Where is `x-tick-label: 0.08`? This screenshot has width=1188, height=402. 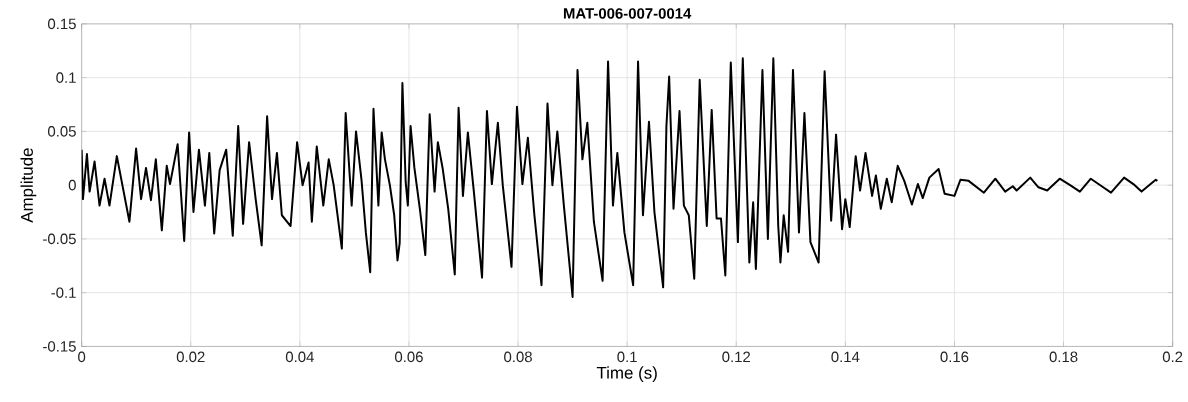 x-tick-label: 0.08 is located at coordinates (518, 357).